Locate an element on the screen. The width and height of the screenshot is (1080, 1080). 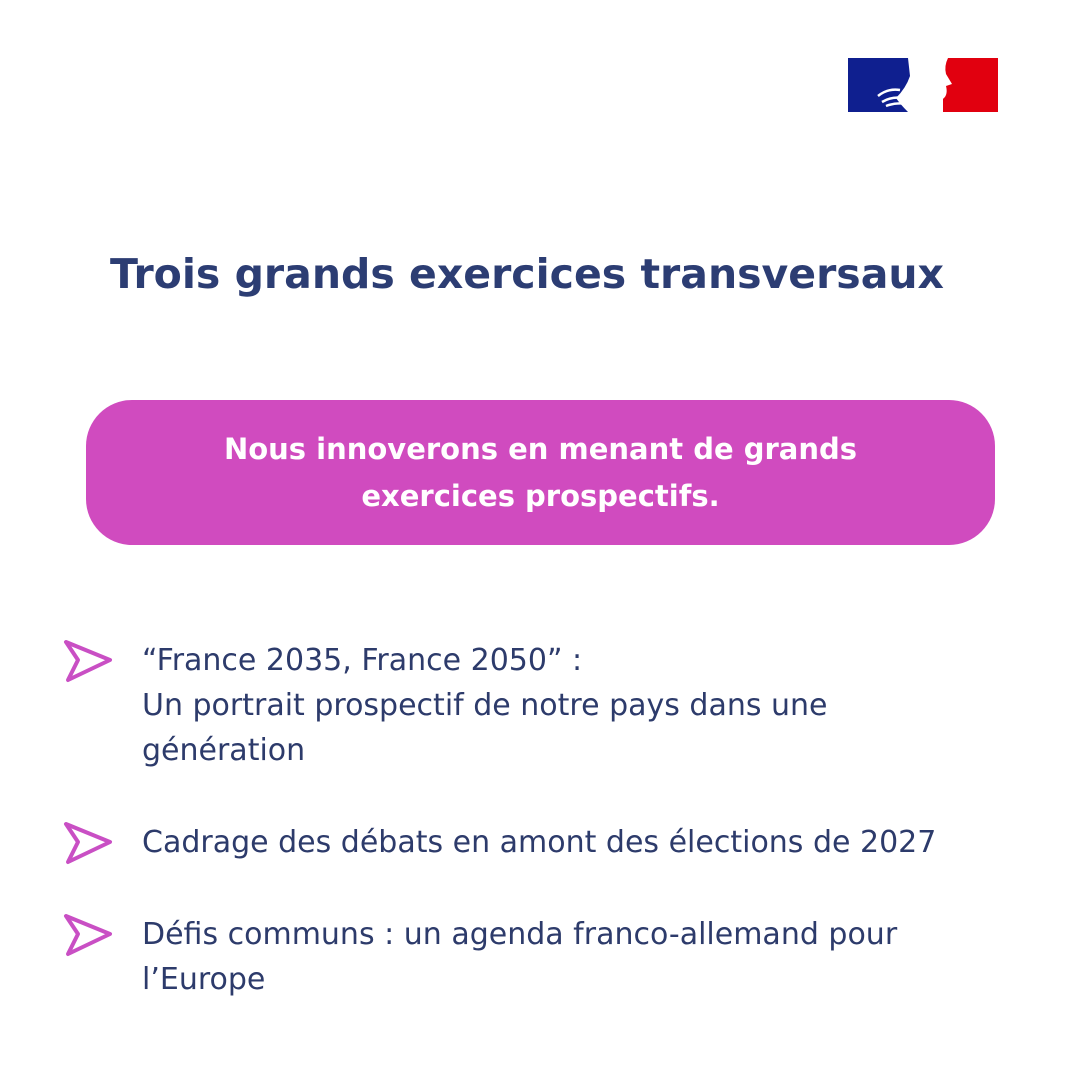
page-title: Trois grands exercices transversaux is located at coordinates (527, 274).